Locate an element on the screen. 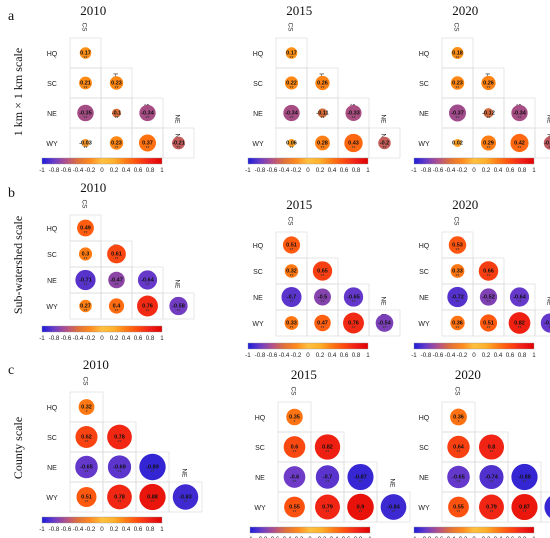 The image size is (550, 538). correlation-value: 0.82 is located at coordinates (327, 448).